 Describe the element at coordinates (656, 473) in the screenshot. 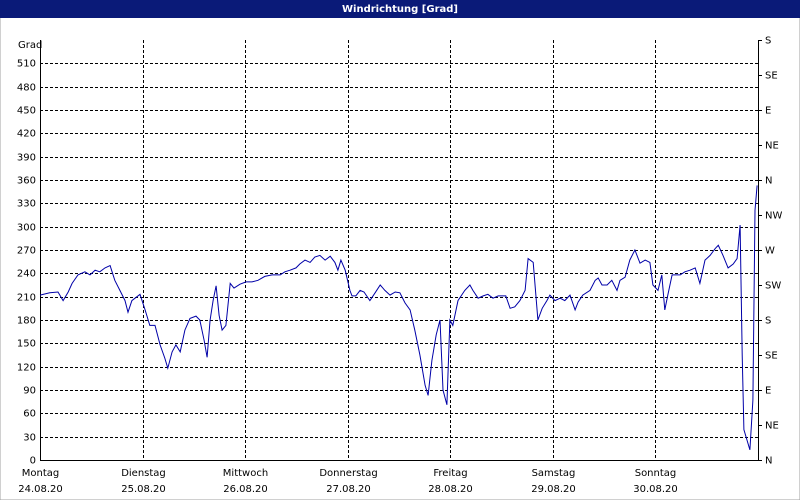

I see `x-tick-label: Sonntag` at that location.